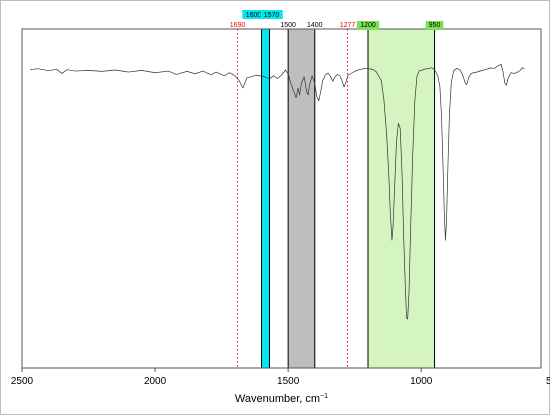 The height and width of the screenshot is (415, 550). I want to click on band-label-1600: 1600, so click(254, 15).